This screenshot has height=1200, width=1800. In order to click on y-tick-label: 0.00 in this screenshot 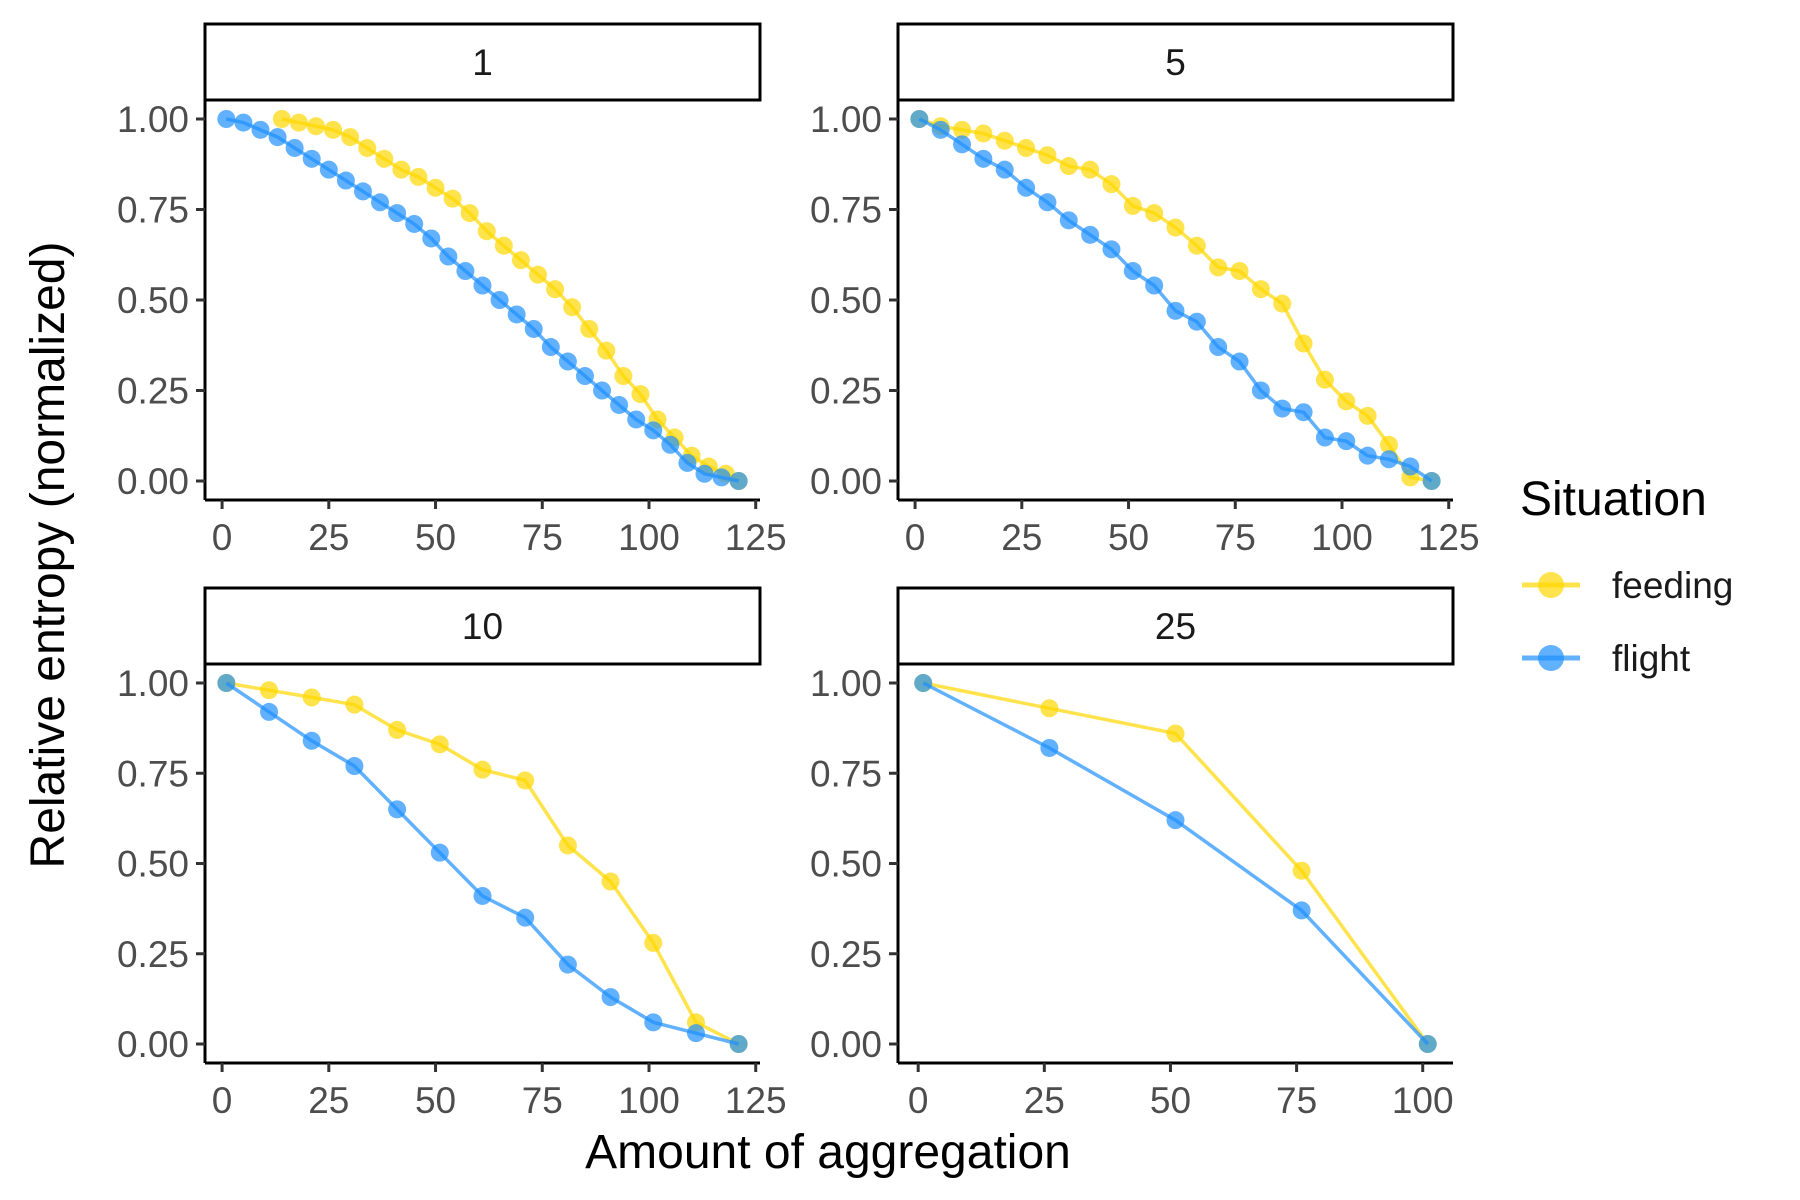, I will do `click(153, 481)`.